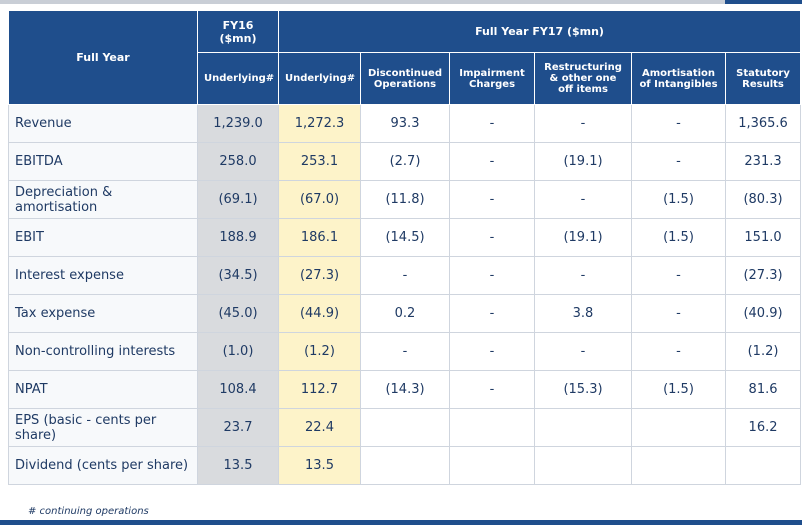  Describe the element at coordinates (103, 161) in the screenshot. I see `row-label: EBITDA` at that location.